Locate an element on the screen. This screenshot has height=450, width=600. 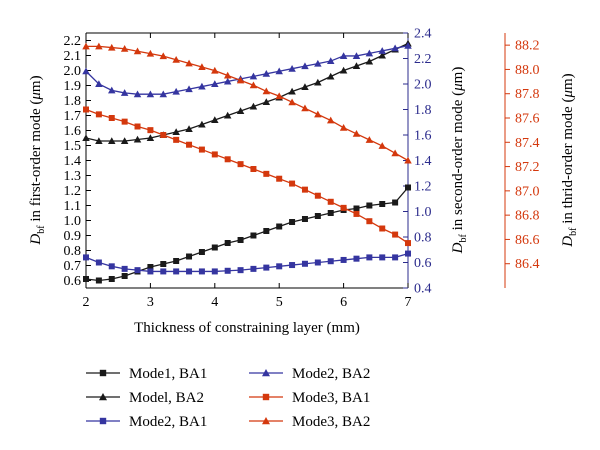
y2-tick-label: 1.4 is located at coordinates (423, 161).